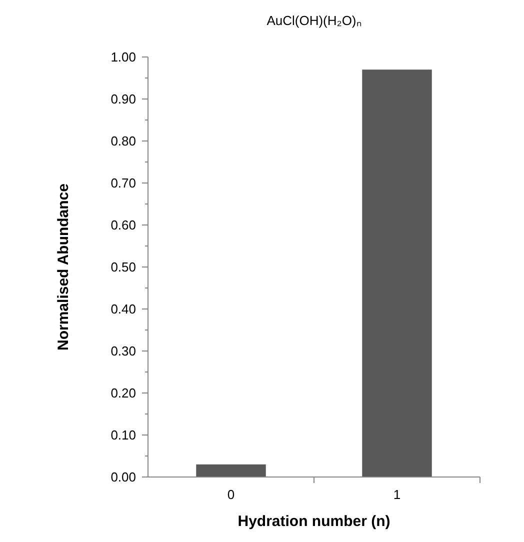  I want to click on y-tick-label: 0.50, so click(123, 267).